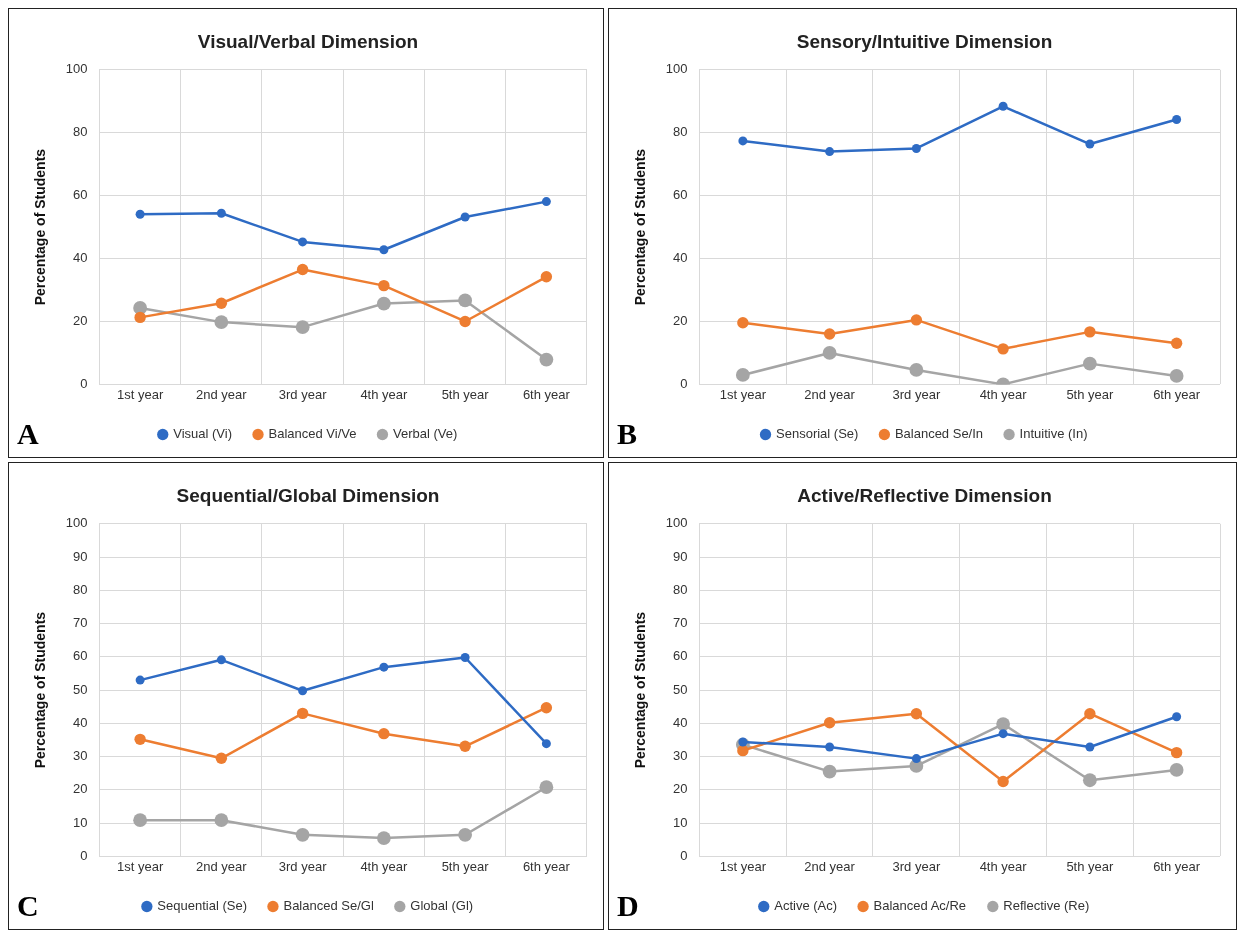  Describe the element at coordinates (1053, 434) in the screenshot. I see `legend-label: Intuitive (In)` at that location.